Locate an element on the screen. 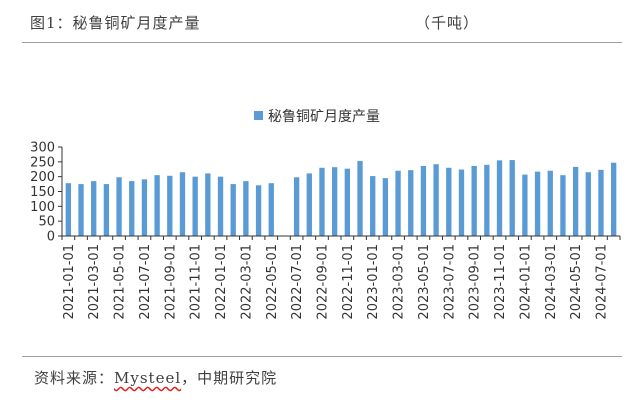 Image resolution: width=638 pixels, height=407 pixels. source-brand: Mysteel is located at coordinates (148, 378).